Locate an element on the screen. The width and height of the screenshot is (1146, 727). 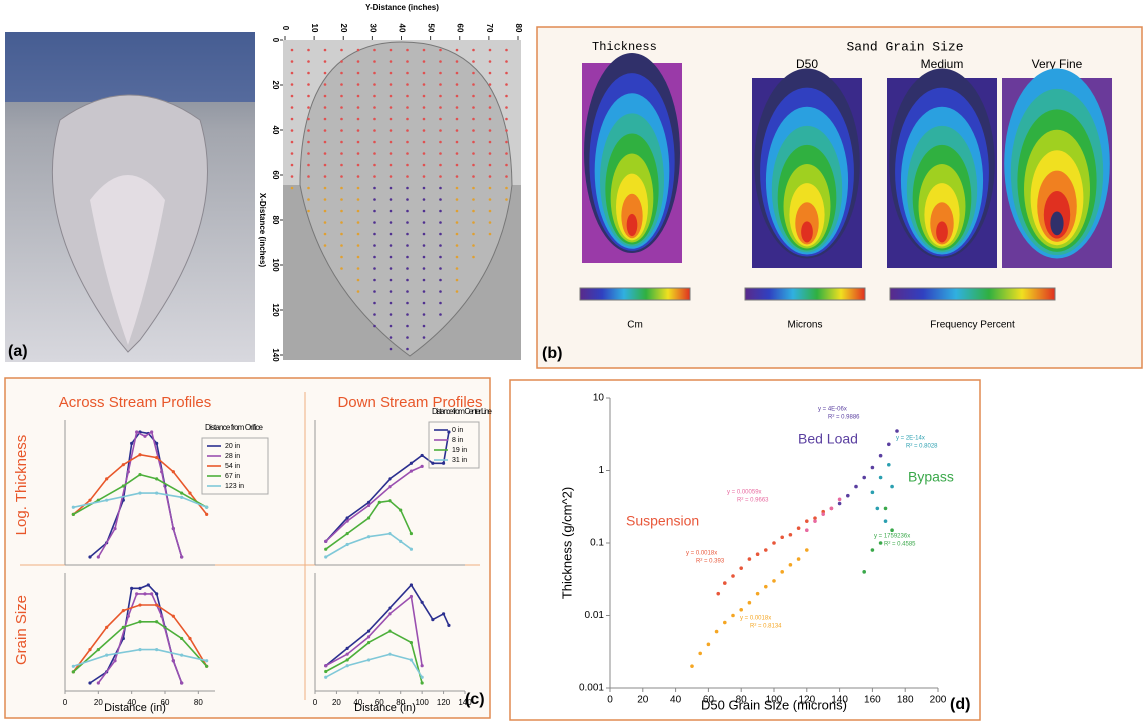
x-tick-label: 60 is located at coordinates (460, 28).